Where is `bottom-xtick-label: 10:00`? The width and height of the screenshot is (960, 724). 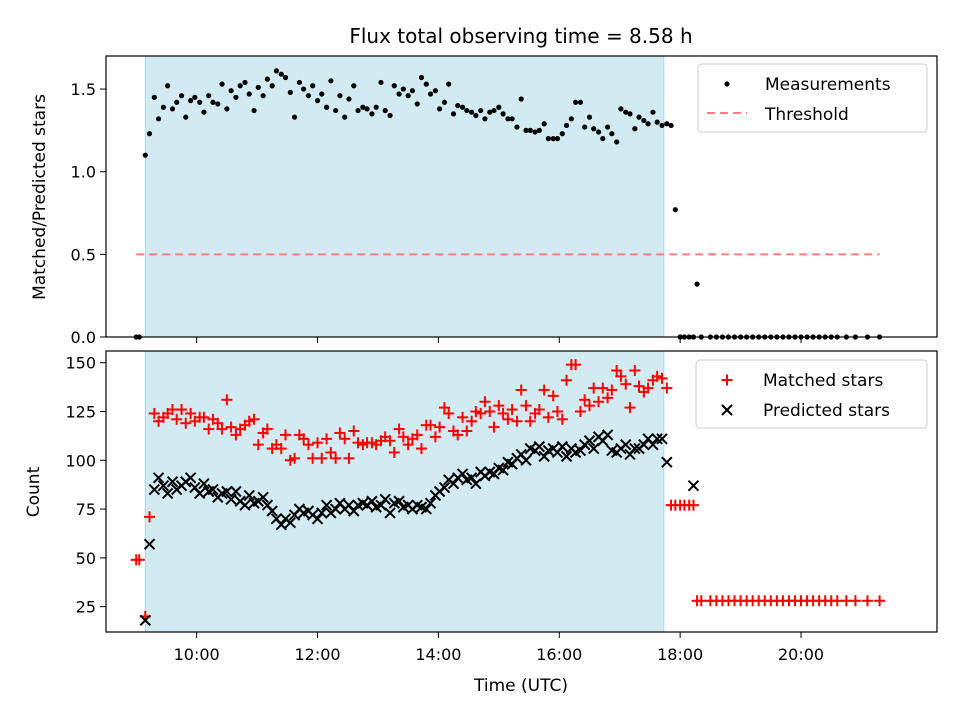
bottom-xtick-label: 10:00 is located at coordinates (197, 654).